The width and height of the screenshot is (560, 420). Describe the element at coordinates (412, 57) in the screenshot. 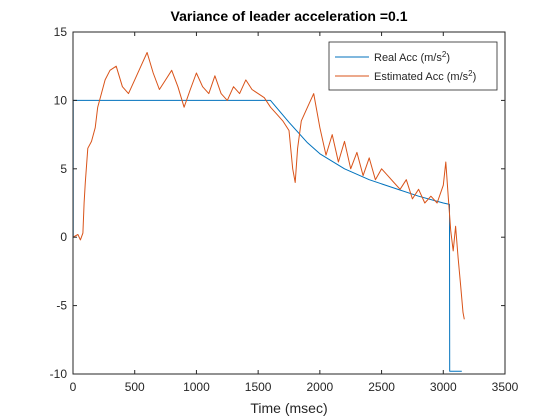

I see `legend-label-0: Real Acc (m/s2)` at that location.